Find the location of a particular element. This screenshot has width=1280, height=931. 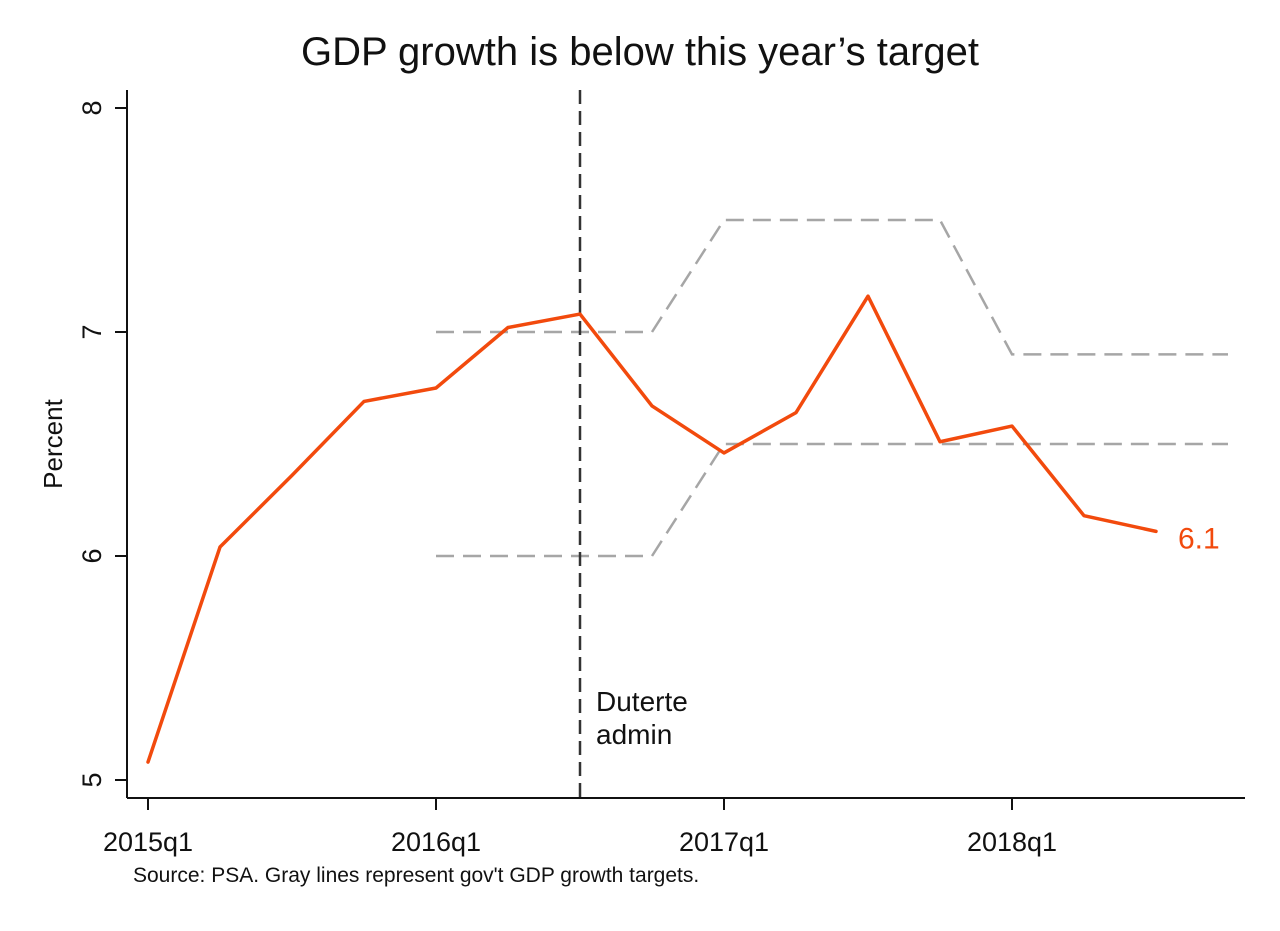

x-tick-label: 2015q1 is located at coordinates (148, 842).